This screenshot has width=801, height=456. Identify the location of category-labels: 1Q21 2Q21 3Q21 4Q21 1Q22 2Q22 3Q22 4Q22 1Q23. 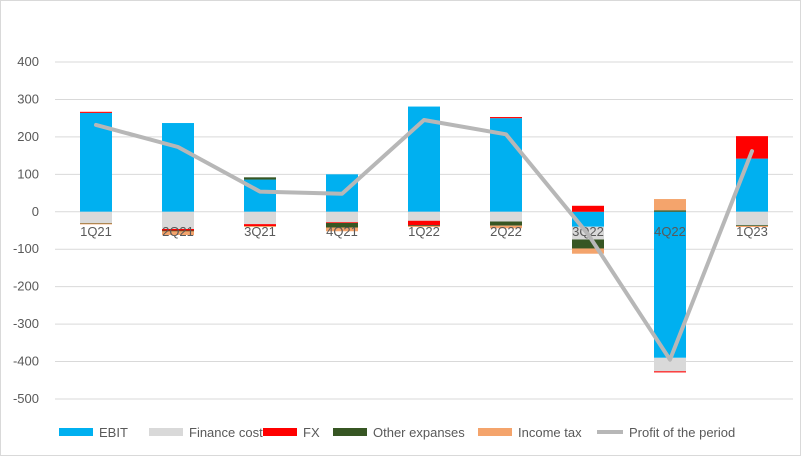
(424, 231).